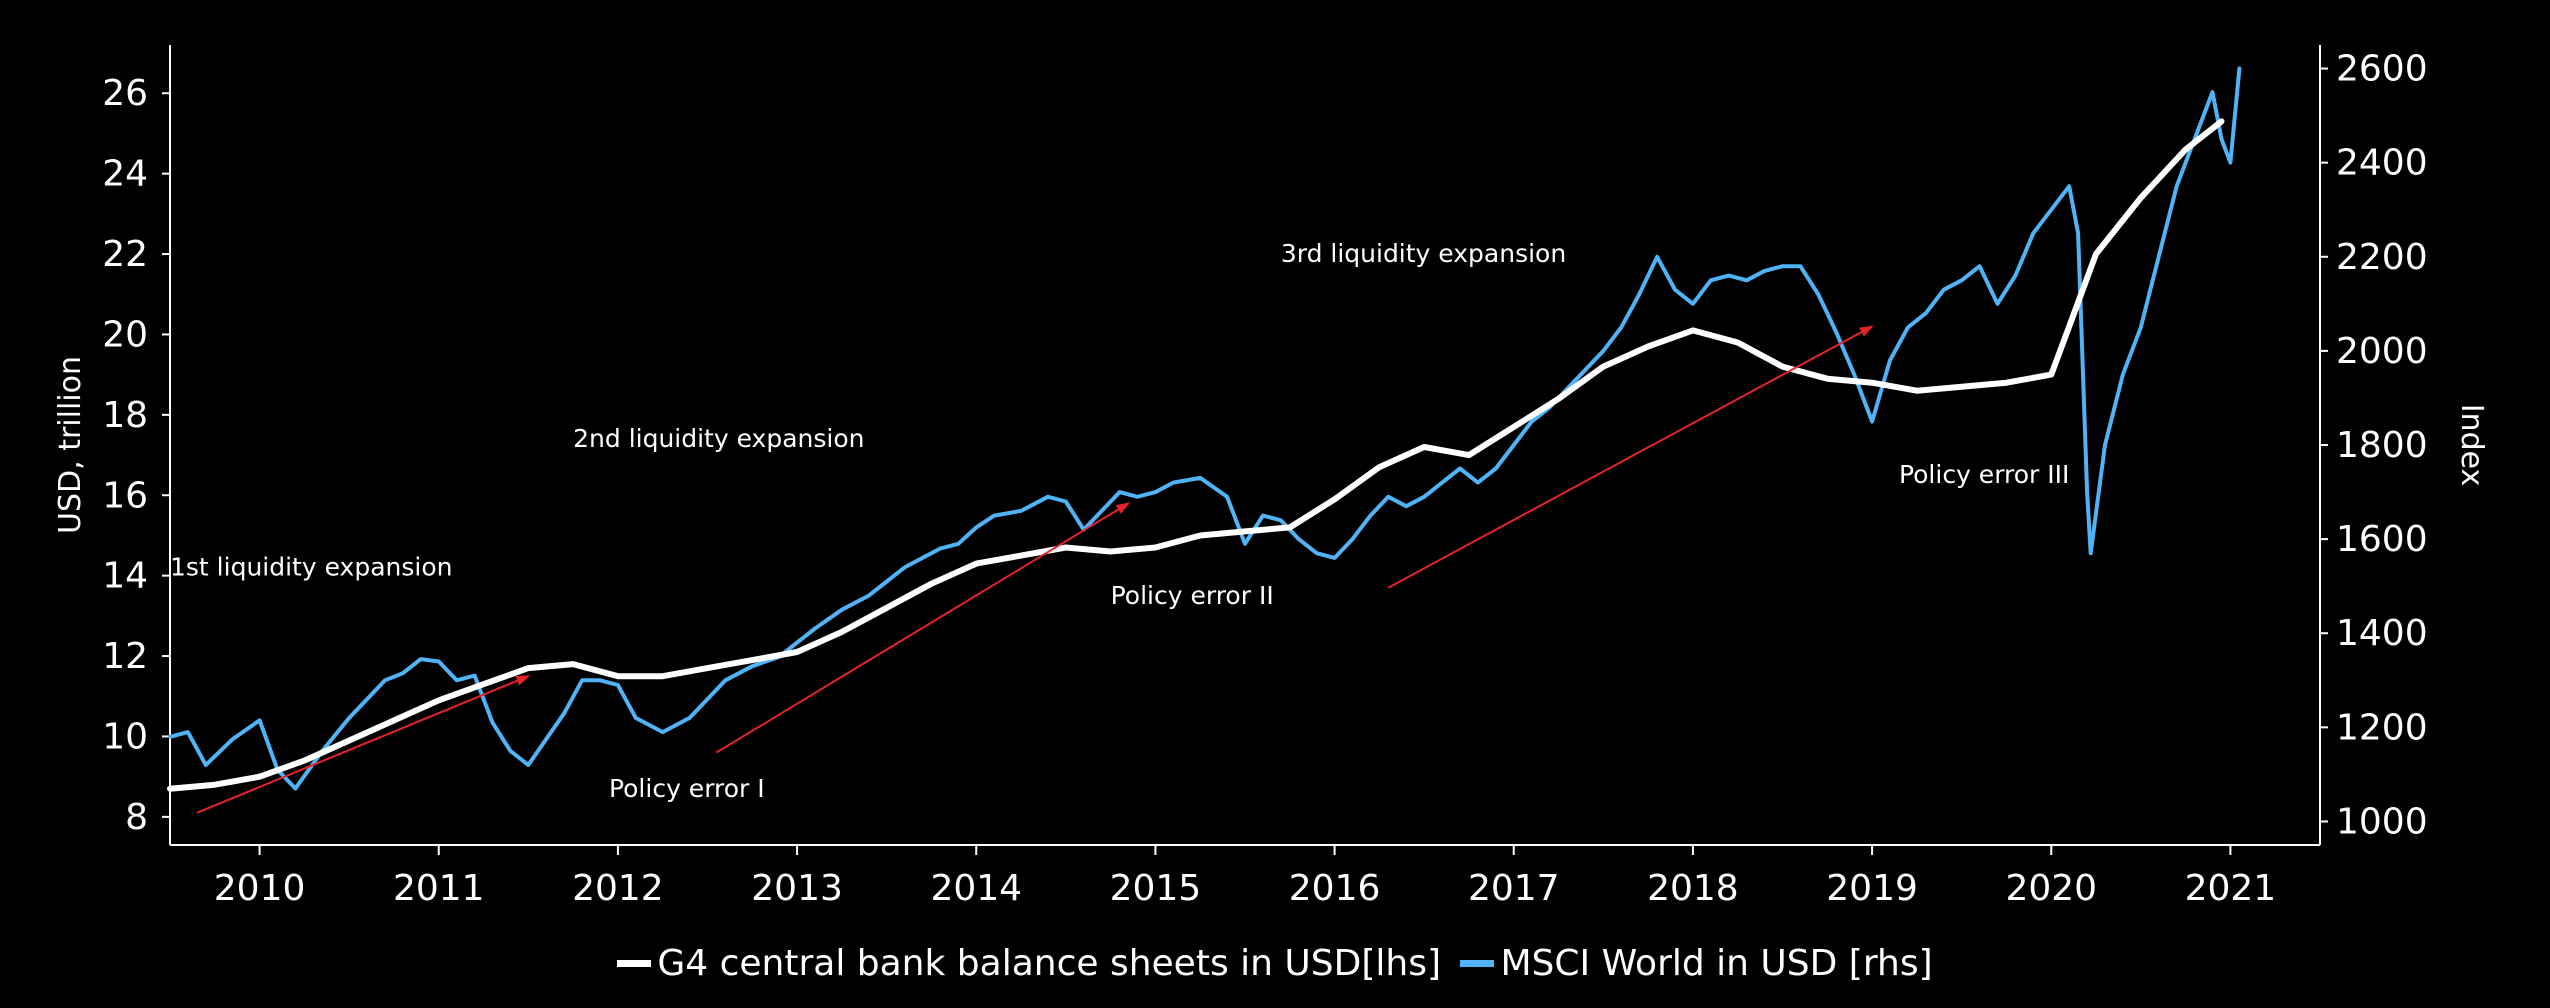 This screenshot has width=2550, height=1008. Describe the element at coordinates (439, 888) in the screenshot. I see `x-tick-label: 2011` at that location.